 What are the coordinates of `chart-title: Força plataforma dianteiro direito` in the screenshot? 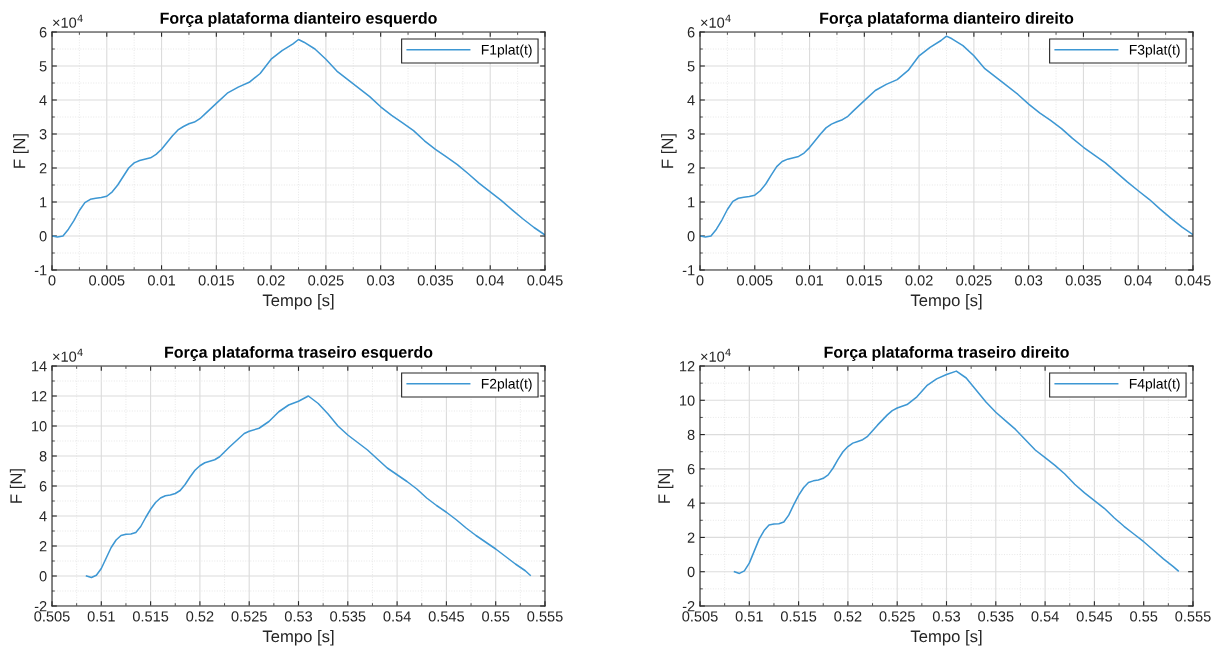 It's located at (947, 19).